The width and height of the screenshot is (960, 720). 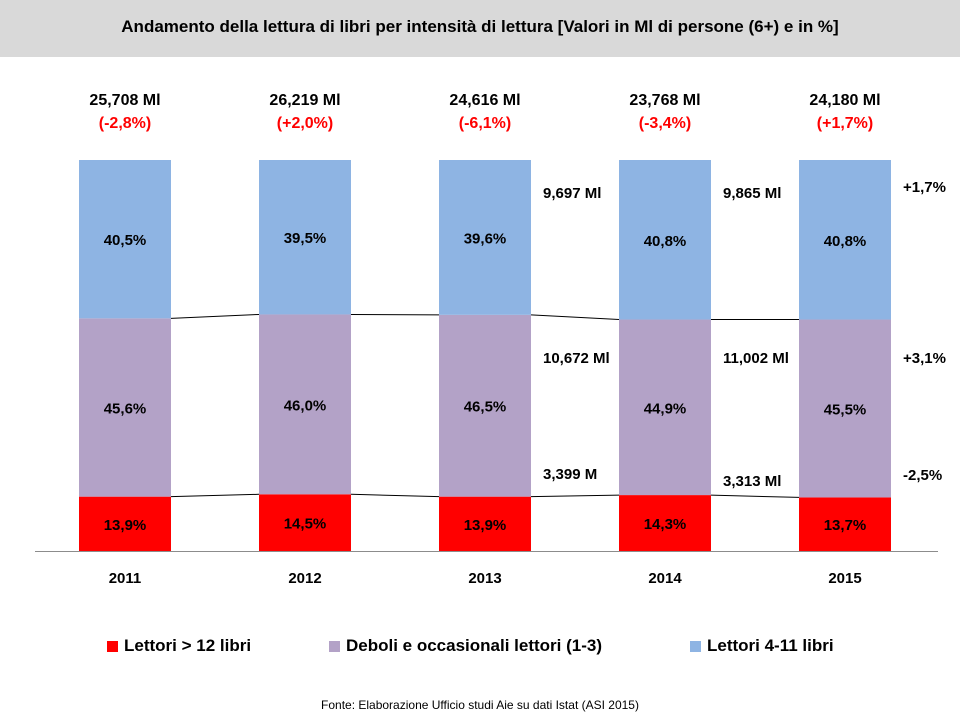 I want to click on legend-swatch-weak, so click(x=334, y=646).